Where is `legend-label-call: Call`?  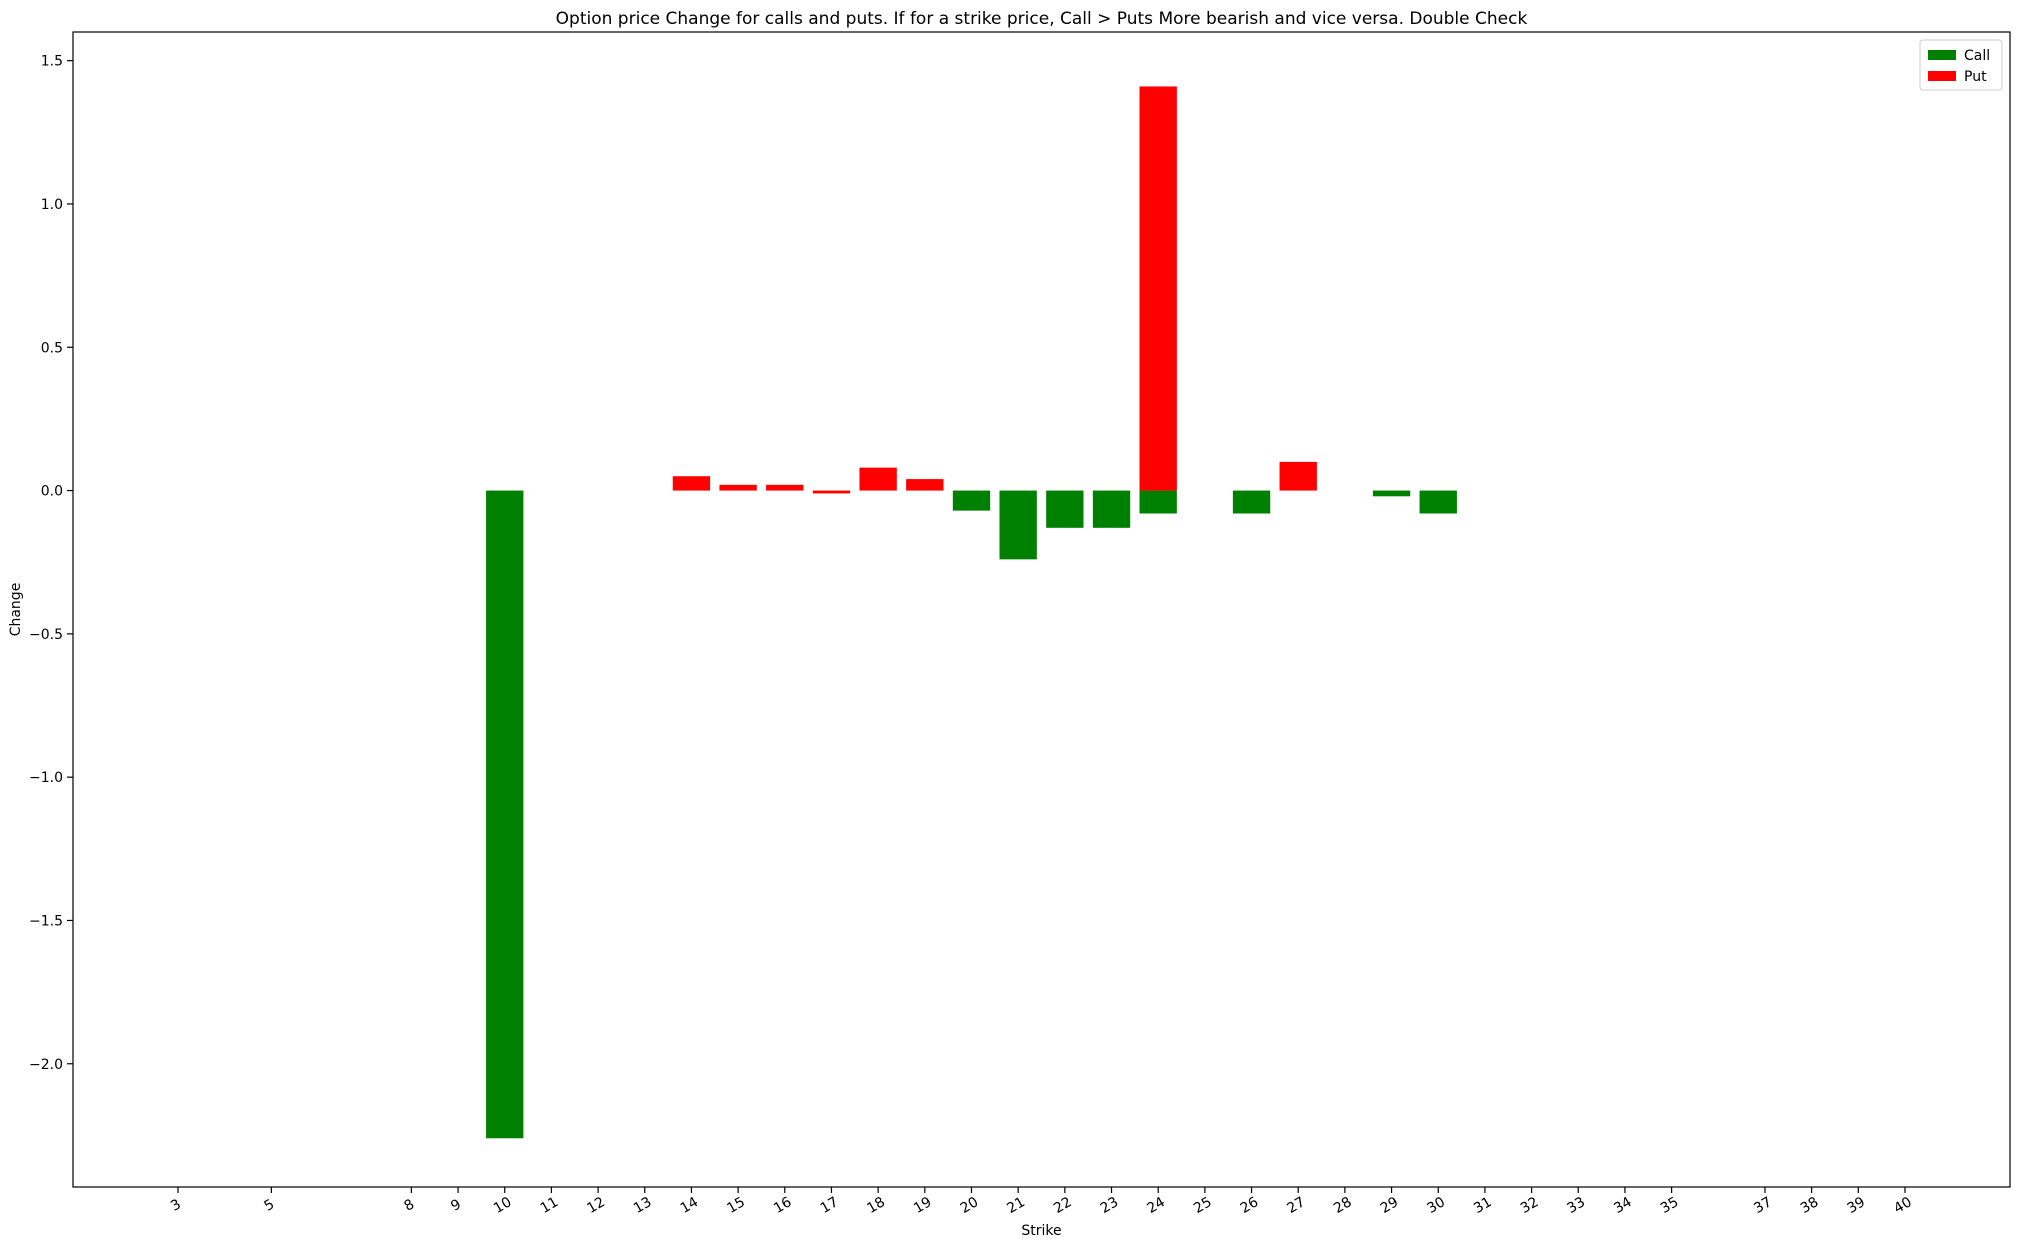 legend-label-call: Call is located at coordinates (1977, 56).